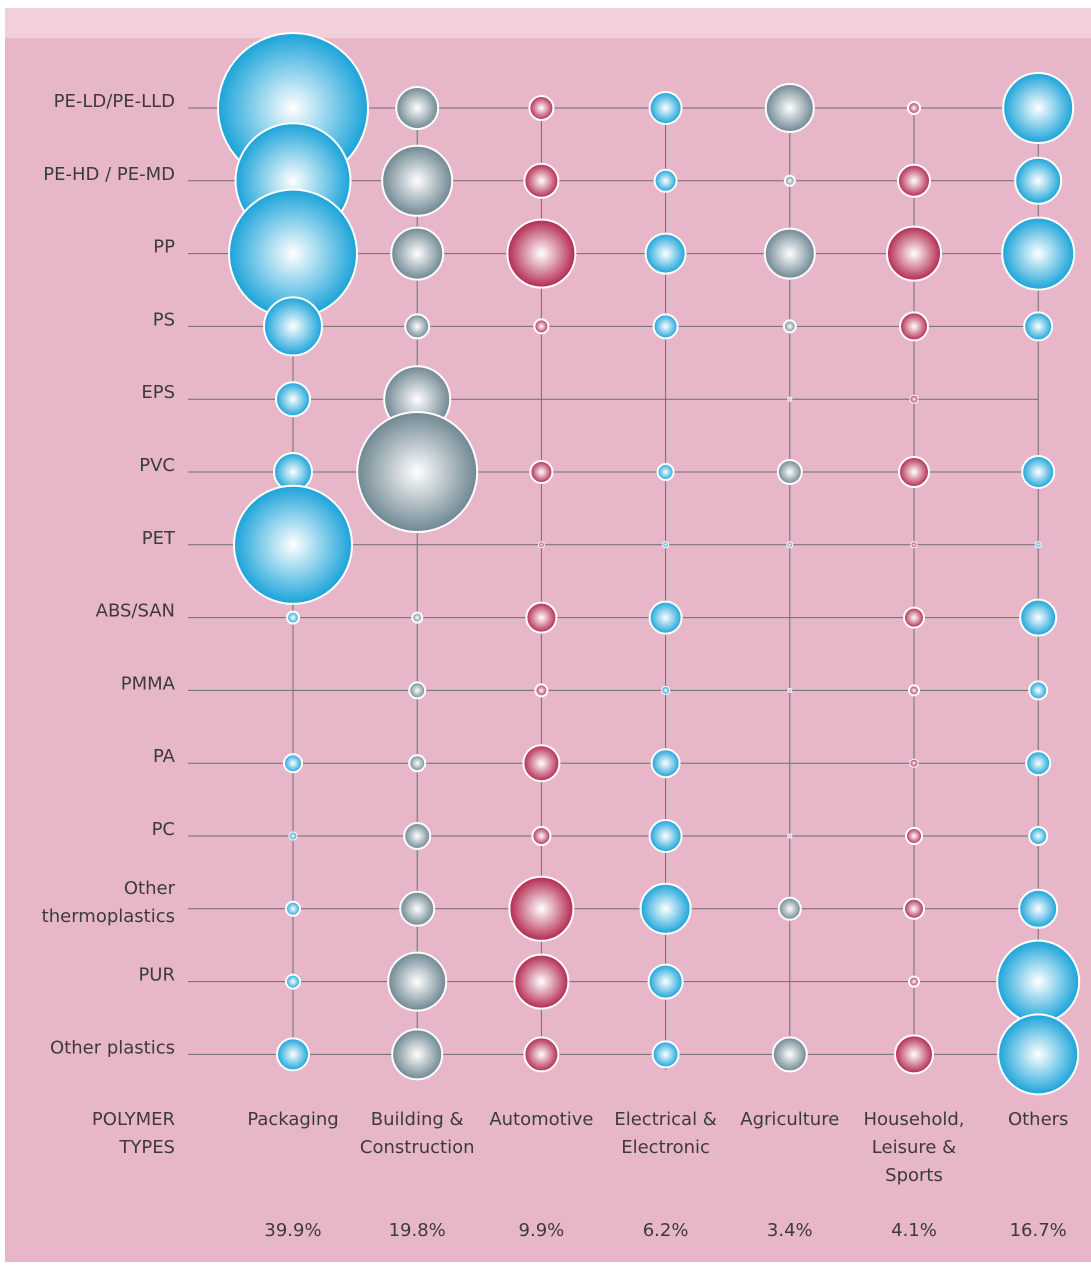 The image size is (1091, 1271). Describe the element at coordinates (914, 1119) in the screenshot. I see `column-label: Household,` at that location.